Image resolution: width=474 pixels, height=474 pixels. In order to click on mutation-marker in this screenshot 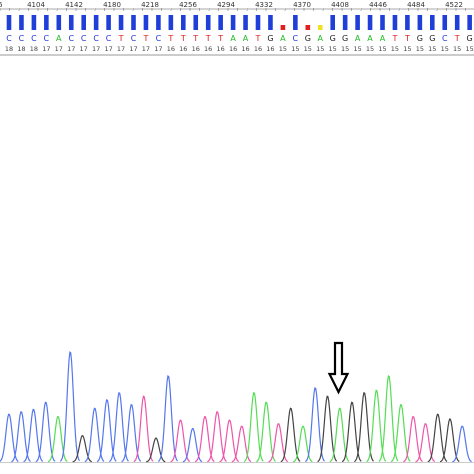, I will do `click(338, 368)`.